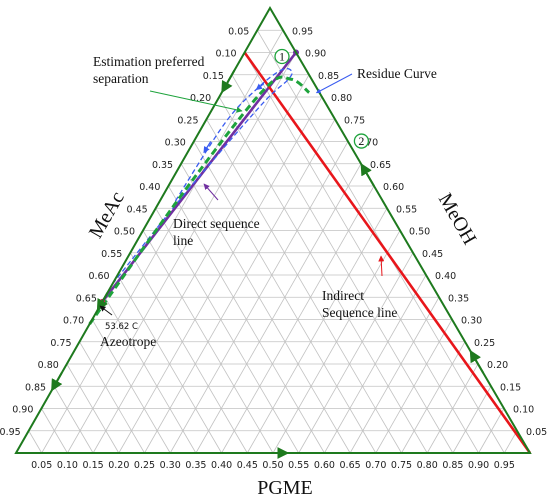 Image resolution: width=550 pixels, height=503 pixels. Describe the element at coordinates (10, 432) in the screenshot. I see `tick-label-left: 0.95` at that location.